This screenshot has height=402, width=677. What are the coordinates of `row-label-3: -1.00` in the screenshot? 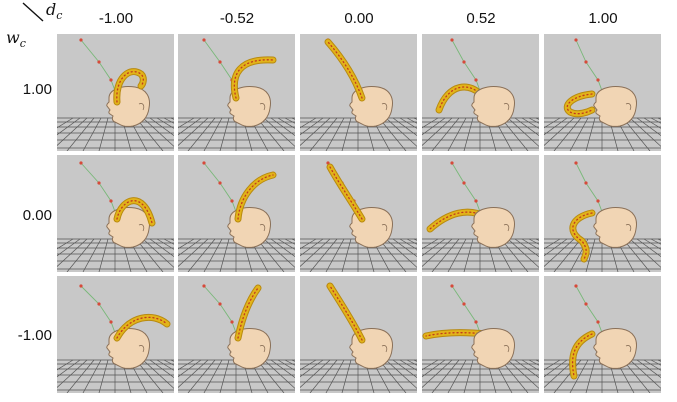 It's located at (34, 335).